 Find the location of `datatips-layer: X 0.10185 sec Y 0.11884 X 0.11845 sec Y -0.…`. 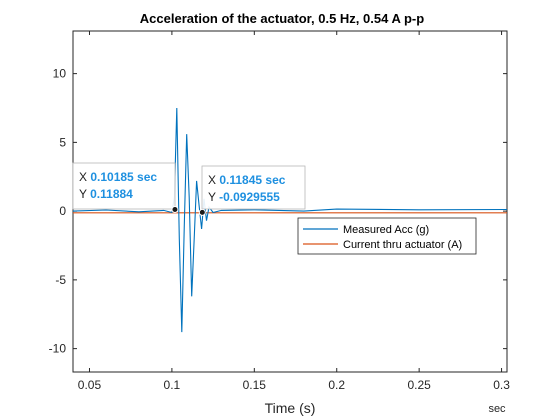

datatips-layer: X 0.10185 sec Y 0.11884 X 0.11845 sec Y -0.… is located at coordinates (189, 189).